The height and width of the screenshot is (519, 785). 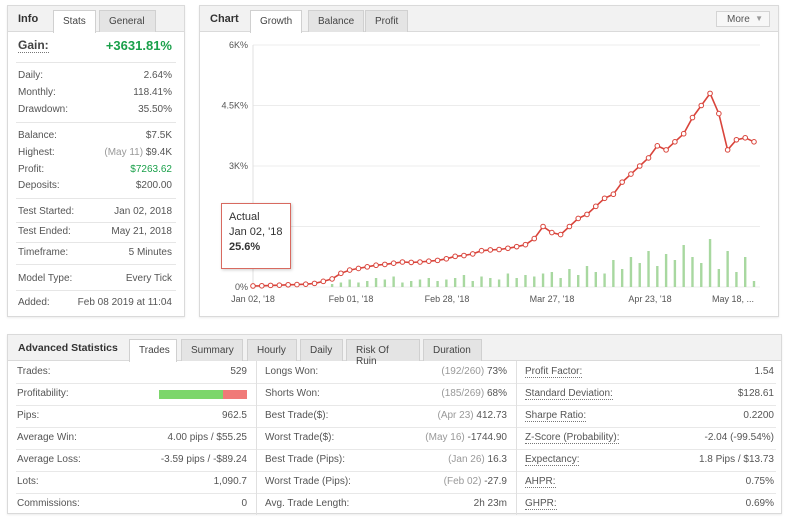 What do you see at coordinates (45, 278) in the screenshot?
I see `model-type-label: Model Type:` at bounding box center [45, 278].